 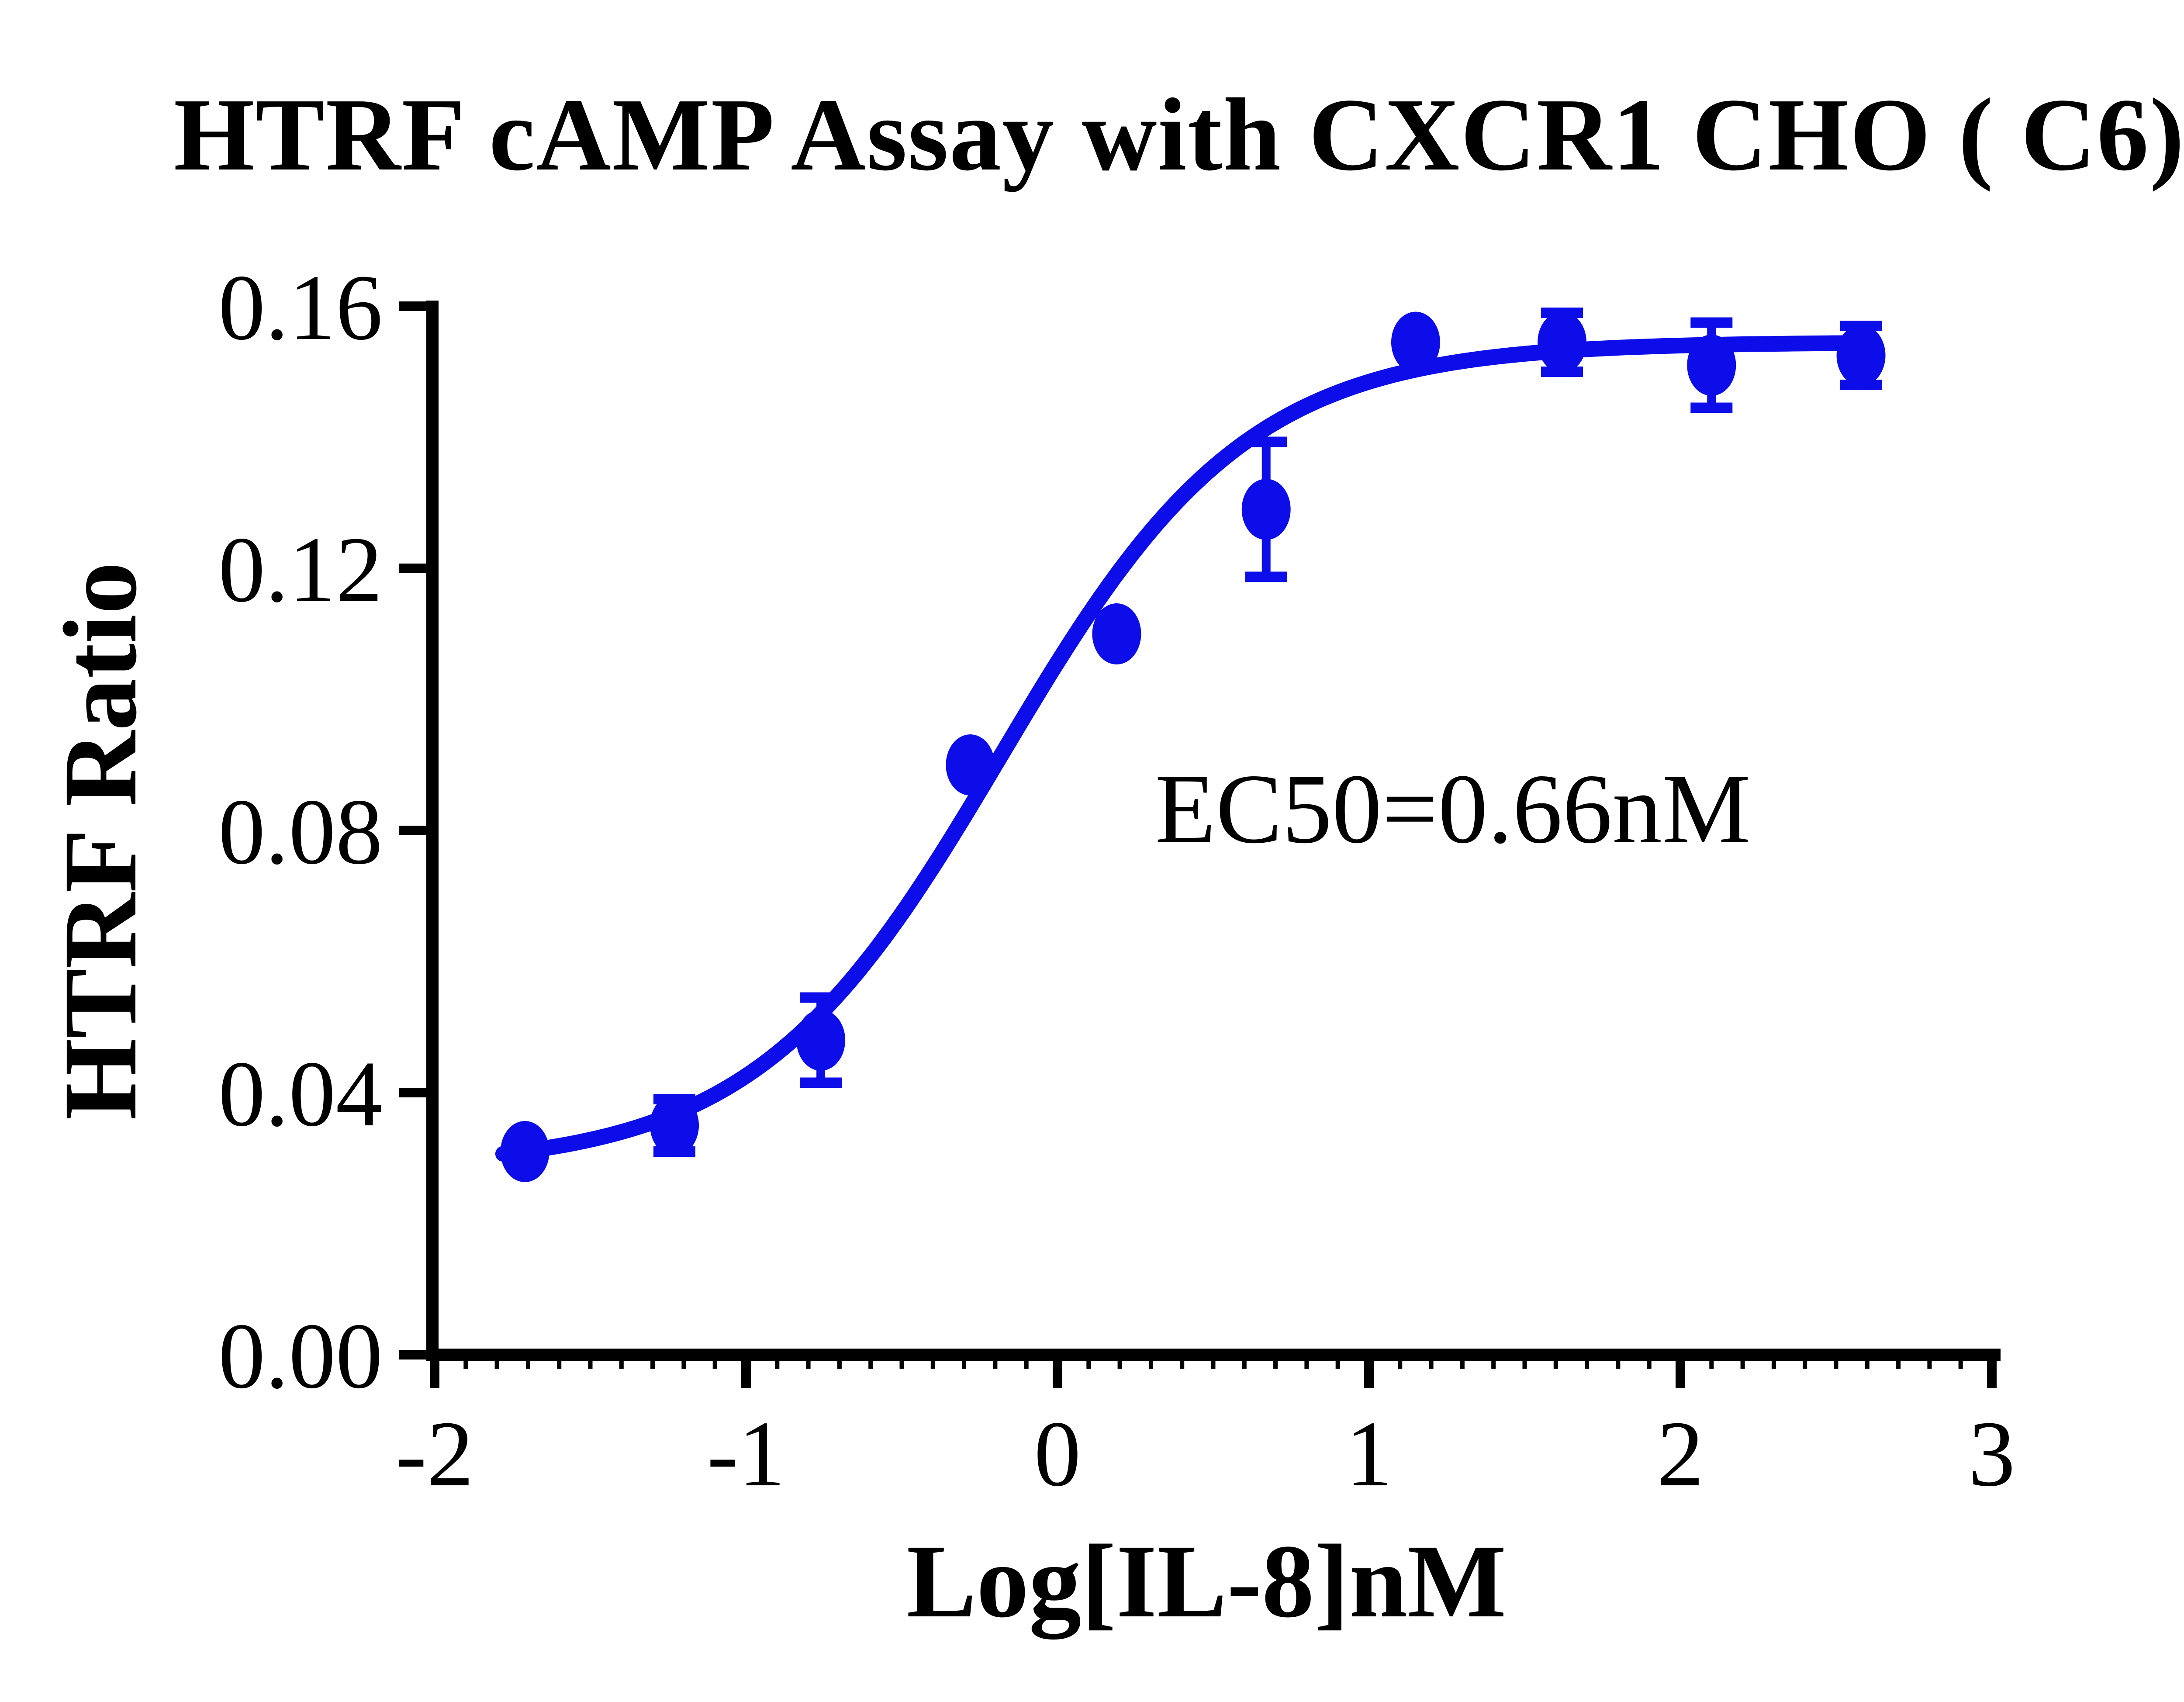 I want to click on x-tick-label: 2, so click(x=1680, y=1453).